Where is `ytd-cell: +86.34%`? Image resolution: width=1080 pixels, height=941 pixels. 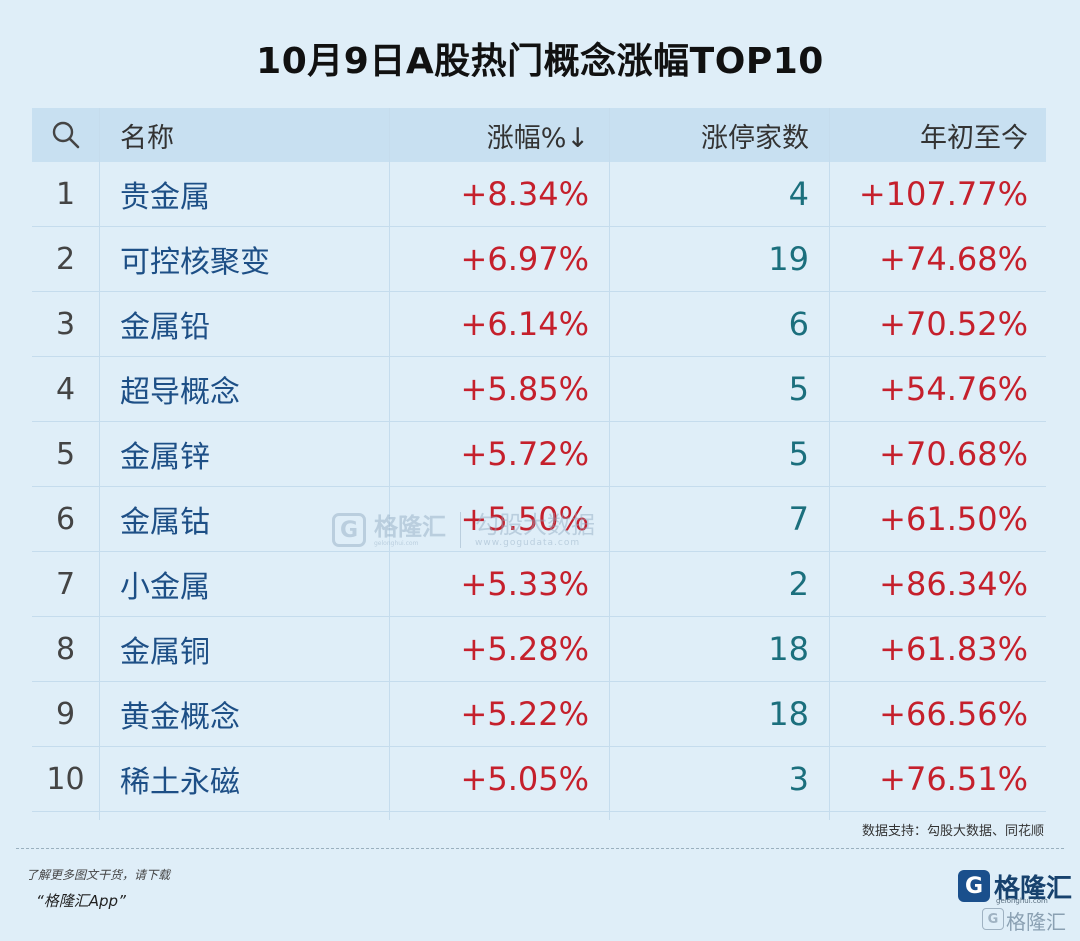 ytd-cell: +86.34% is located at coordinates (953, 584).